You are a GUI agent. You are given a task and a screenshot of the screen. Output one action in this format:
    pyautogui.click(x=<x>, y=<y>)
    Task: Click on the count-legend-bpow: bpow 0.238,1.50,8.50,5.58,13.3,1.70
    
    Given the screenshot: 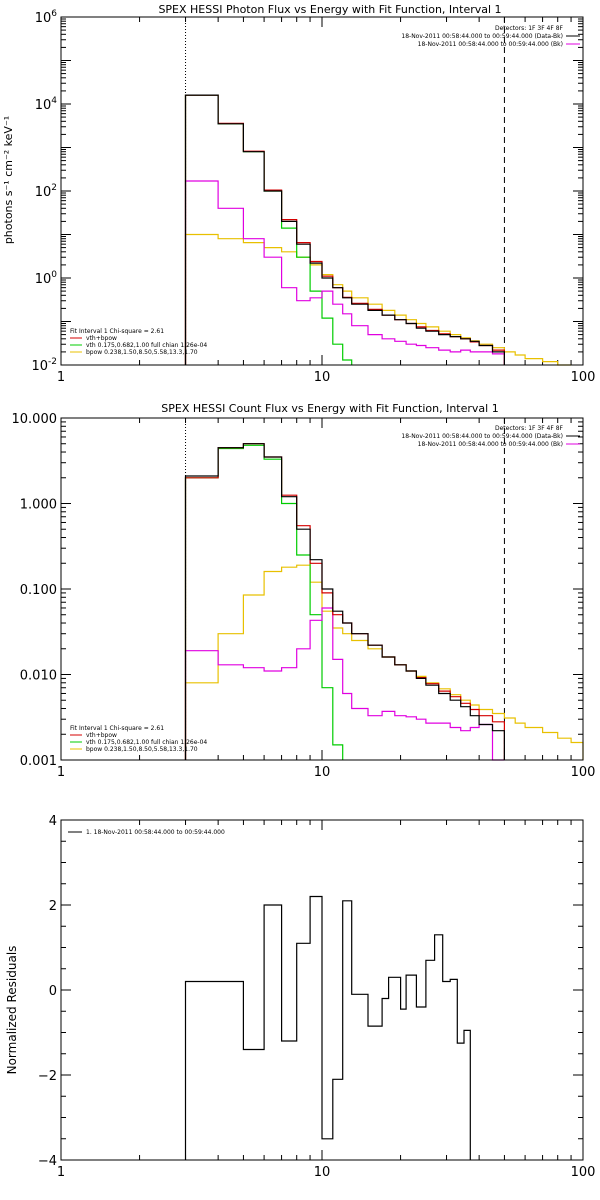 What is the action you would take?
    pyautogui.click(x=142, y=749)
    